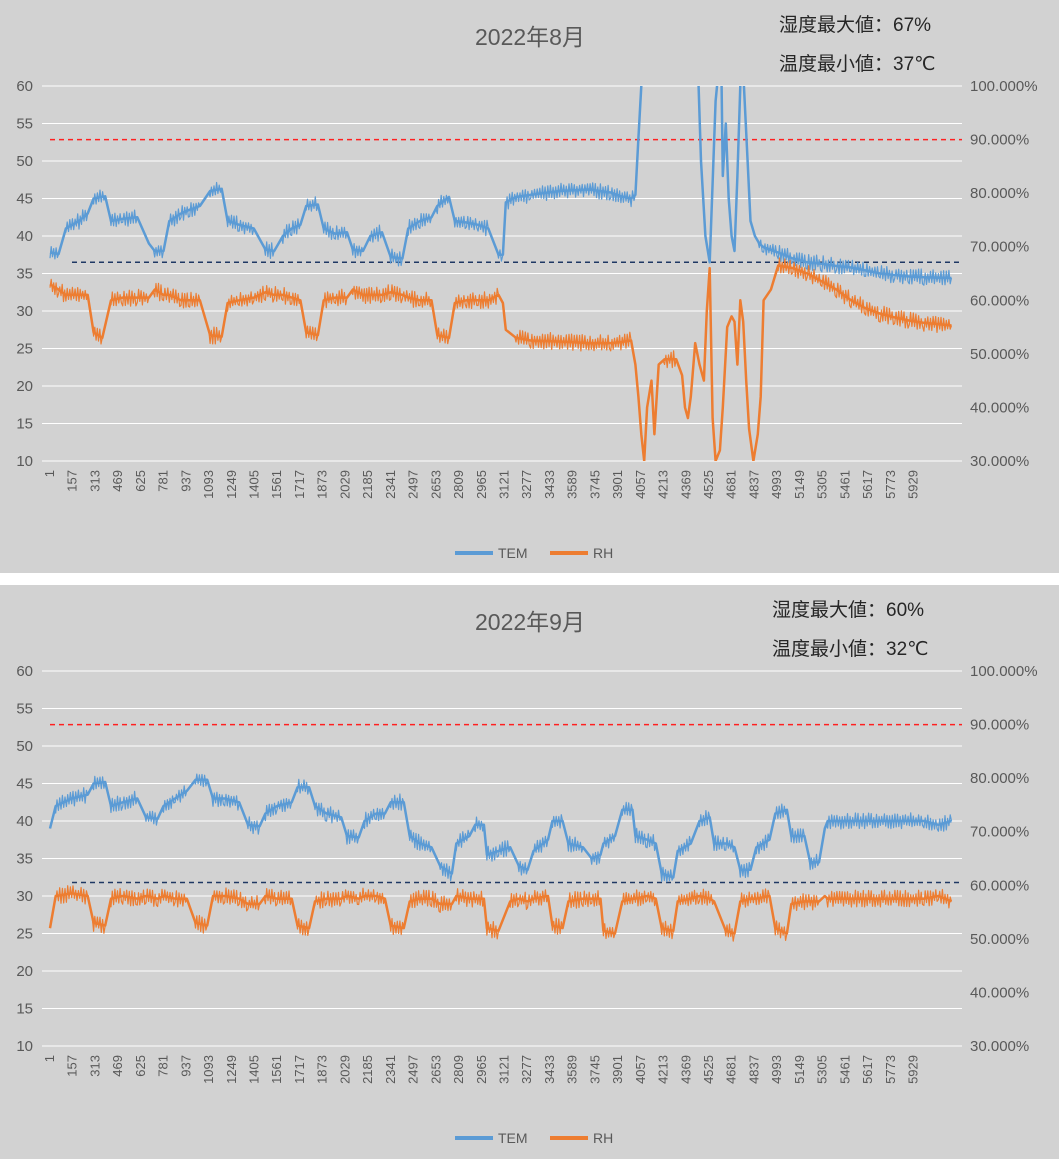 The image size is (1059, 1159). What do you see at coordinates (1004, 671) in the screenshot?
I see `y-right-tick-label: 100.000%` at bounding box center [1004, 671].